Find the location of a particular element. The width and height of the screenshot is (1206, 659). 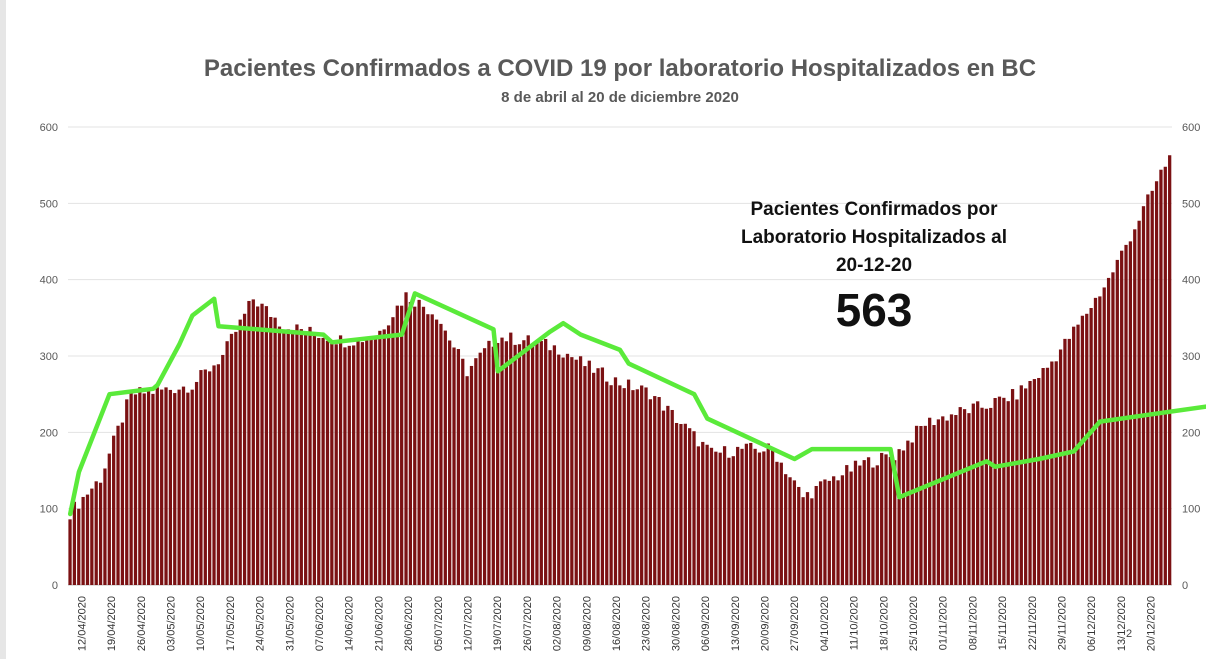

right-y-tick-label: 400 is located at coordinates (1191, 281).